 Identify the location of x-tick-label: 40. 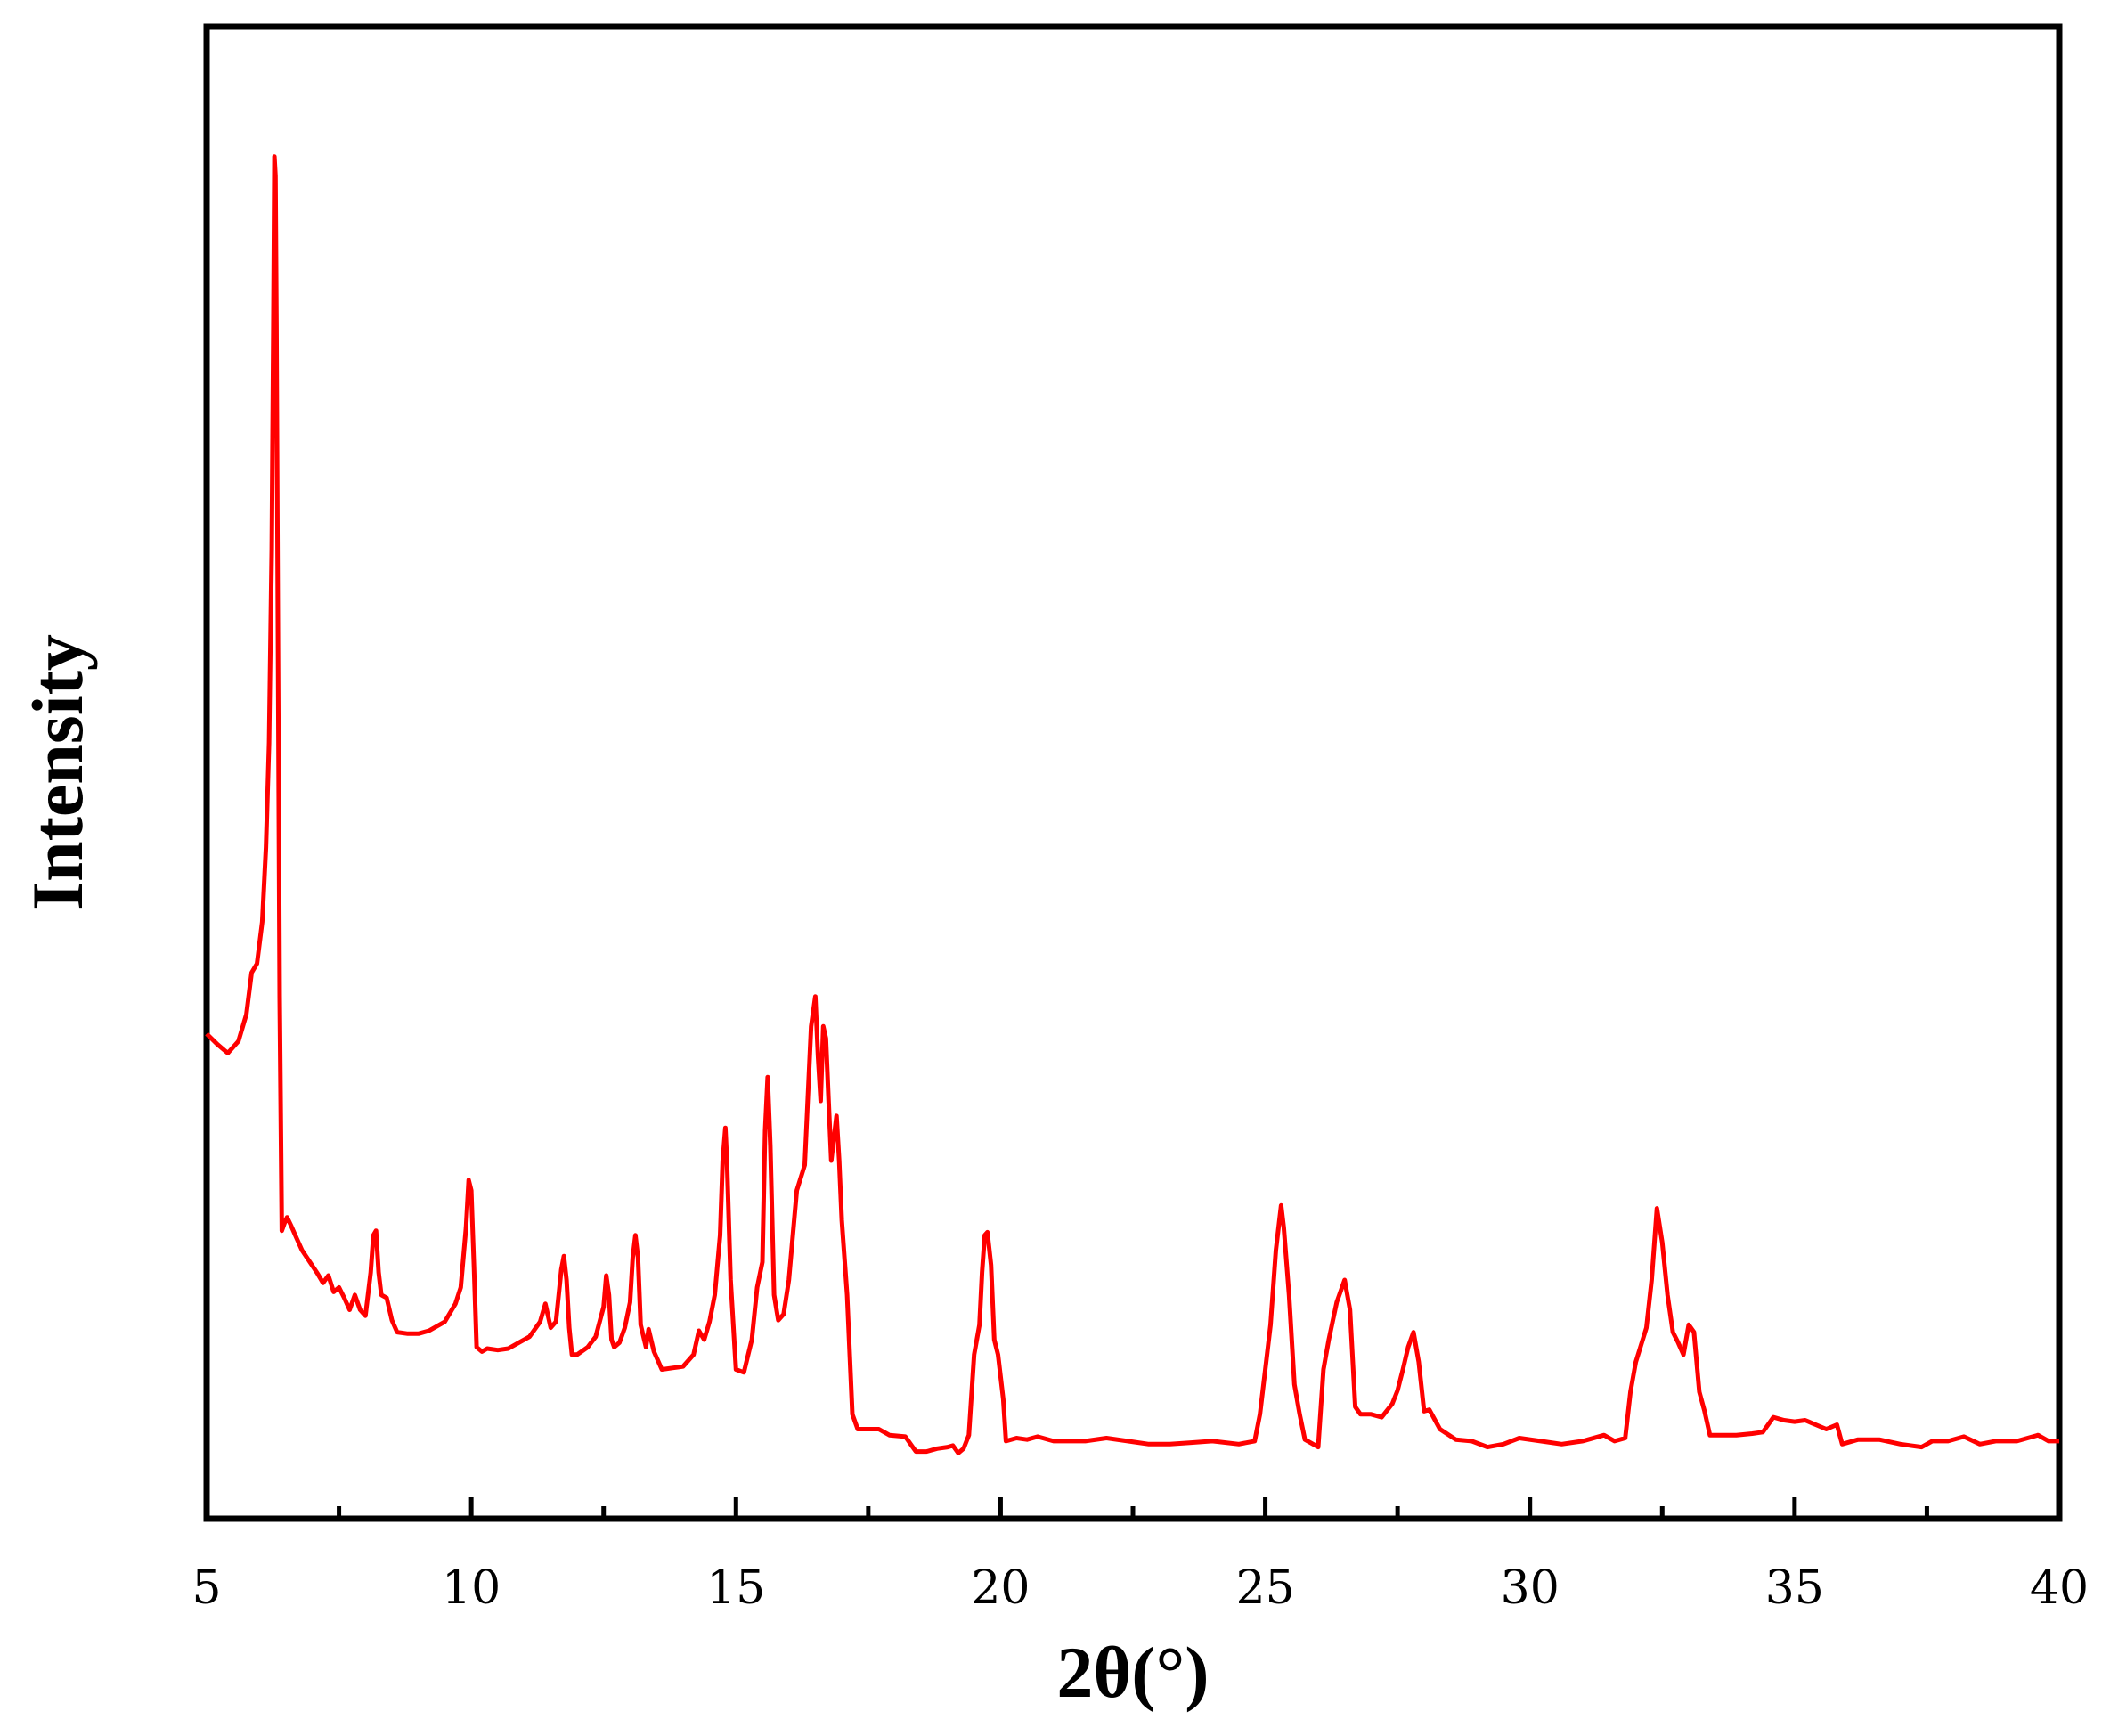
(2060, 1588).